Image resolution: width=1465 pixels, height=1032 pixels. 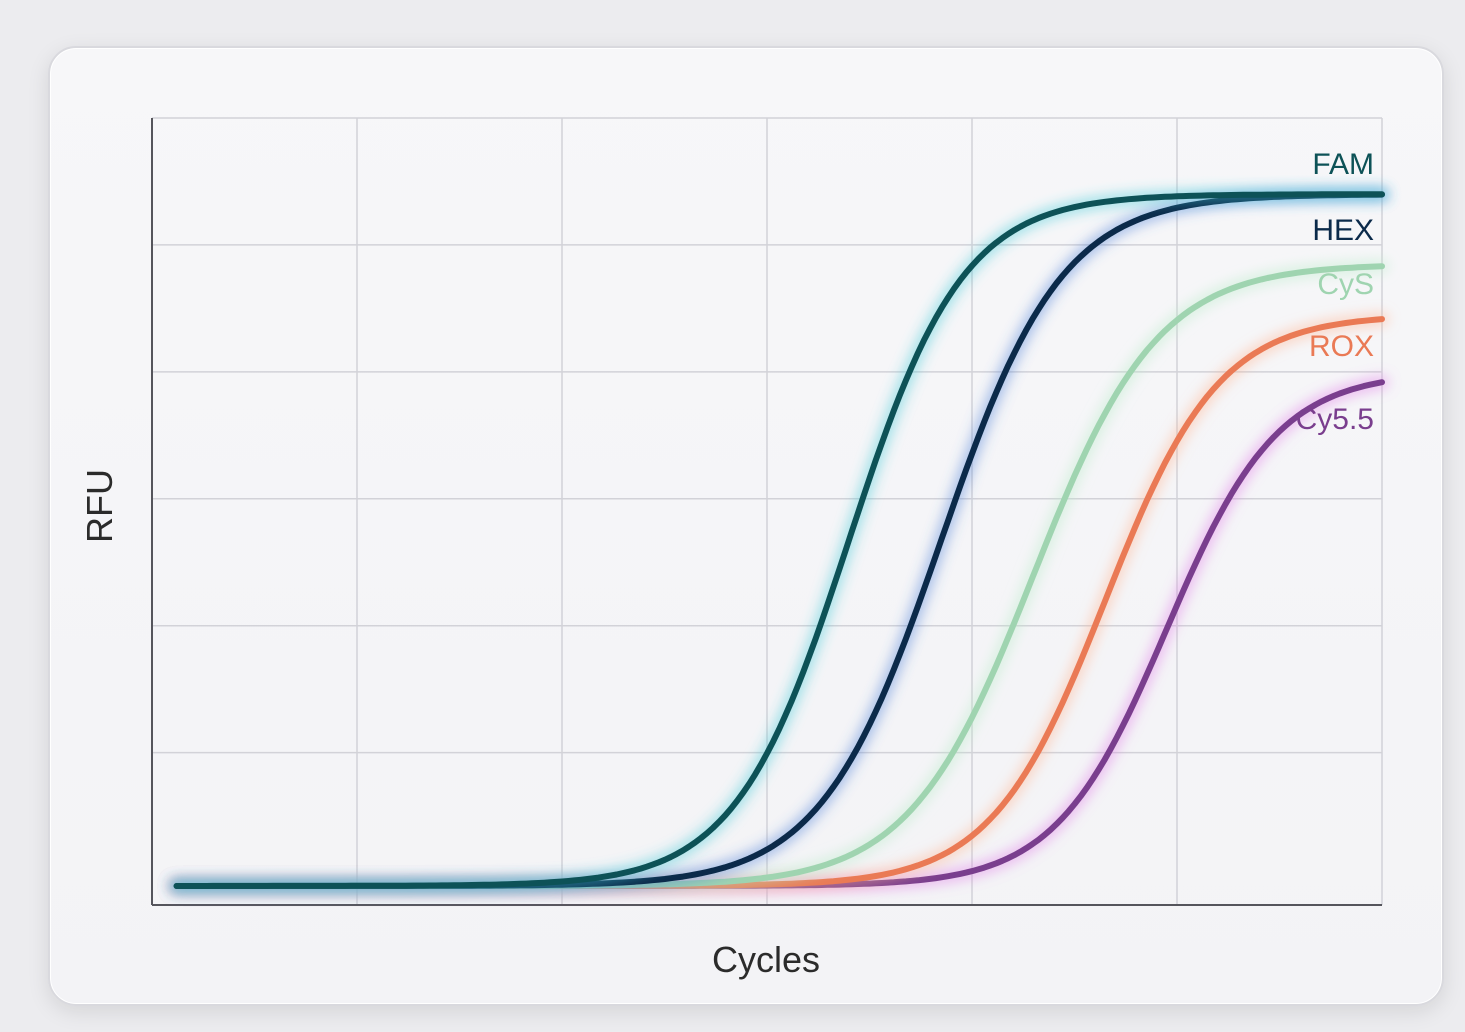 What do you see at coordinates (1345, 284) in the screenshot?
I see `series-label-cys: CyS` at bounding box center [1345, 284].